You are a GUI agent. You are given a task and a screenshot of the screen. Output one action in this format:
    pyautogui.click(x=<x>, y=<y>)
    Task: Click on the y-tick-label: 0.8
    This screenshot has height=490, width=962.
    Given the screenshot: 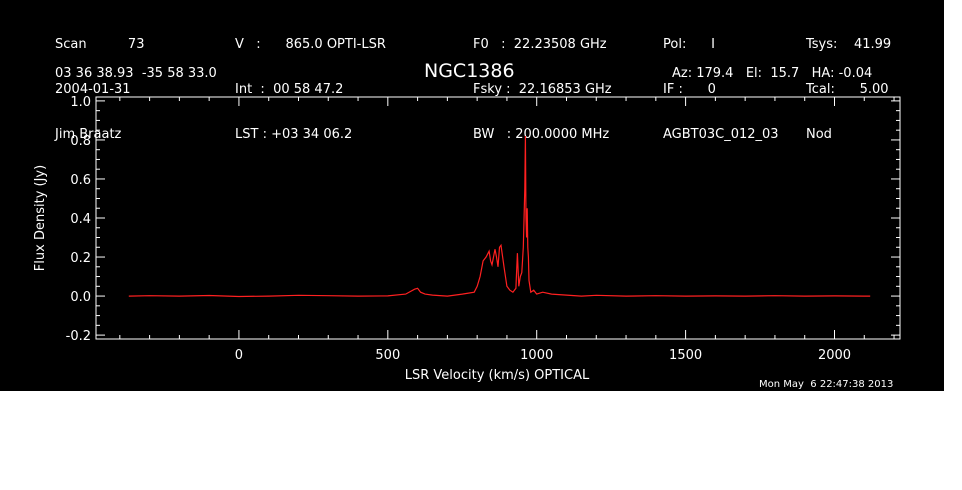 What is the action you would take?
    pyautogui.click(x=80, y=141)
    